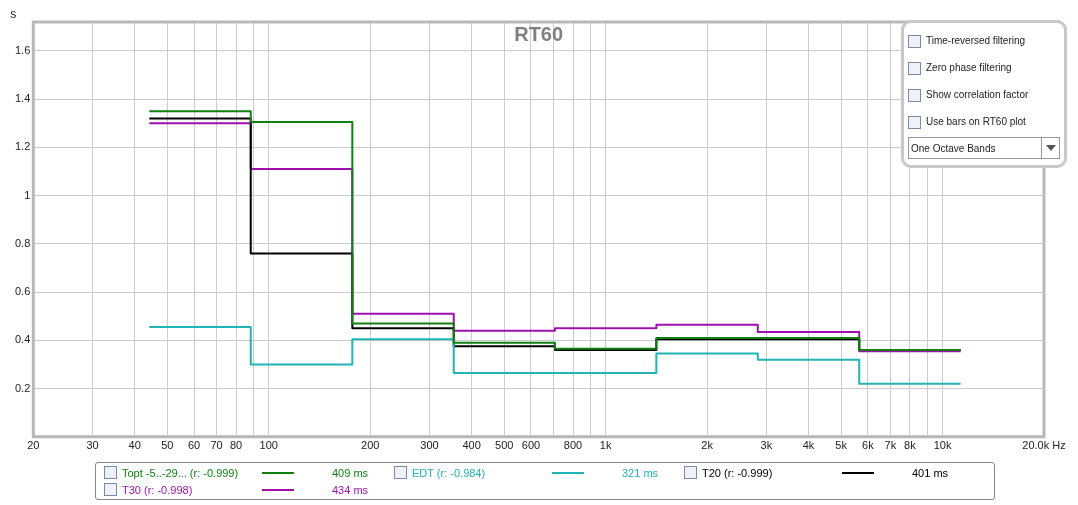 This screenshot has height=505, width=1078. I want to click on chart-title: RT60, so click(539, 33).